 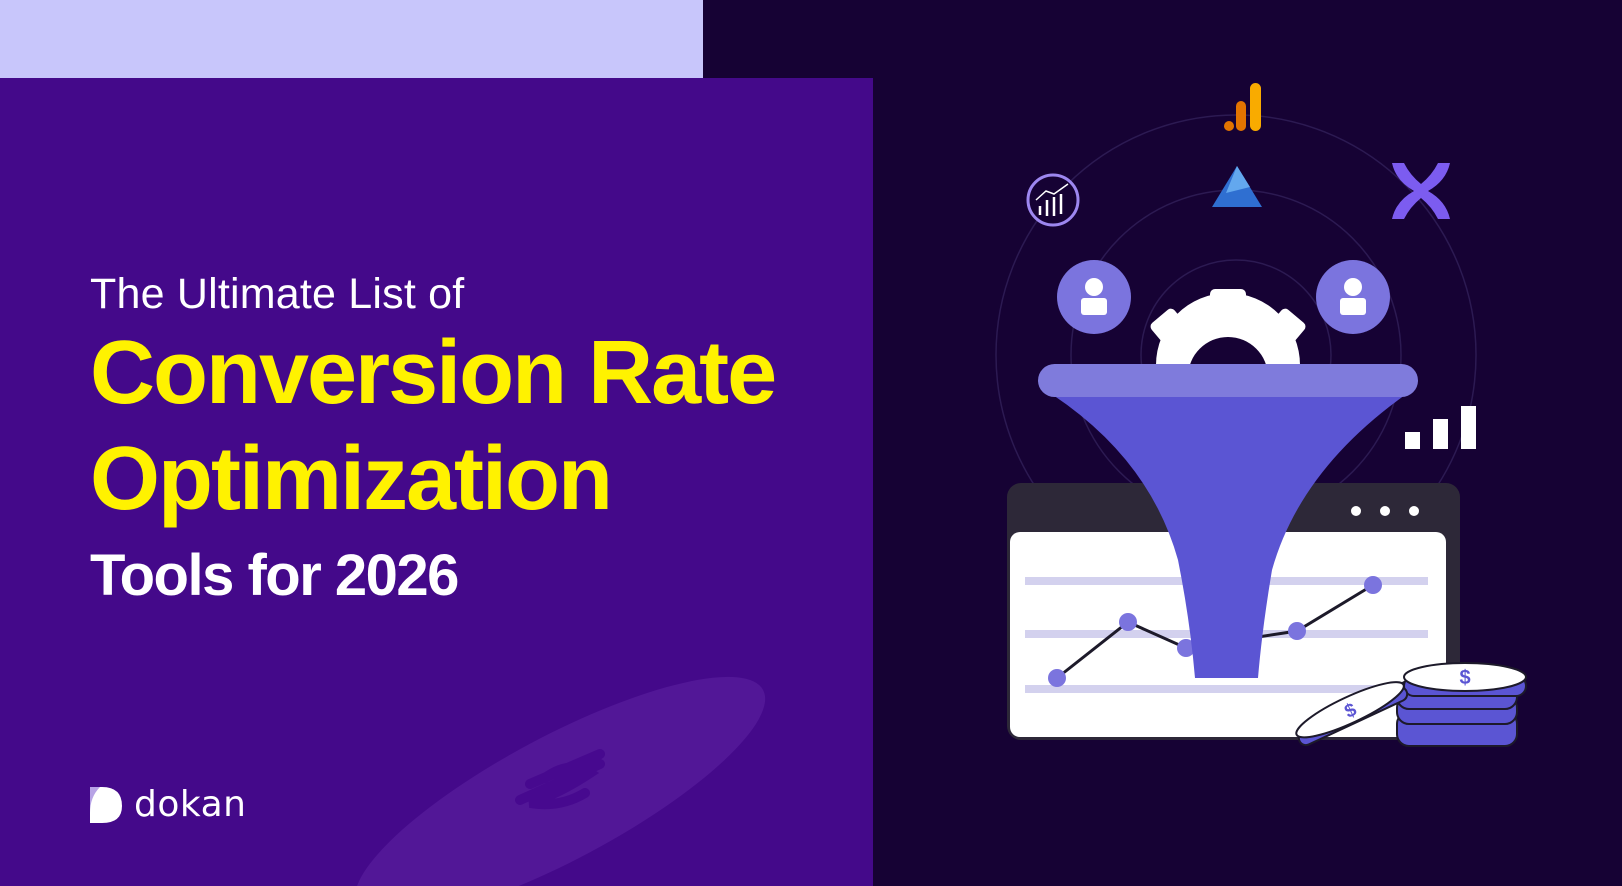 I want to click on brand-name: dokan, so click(x=190, y=804).